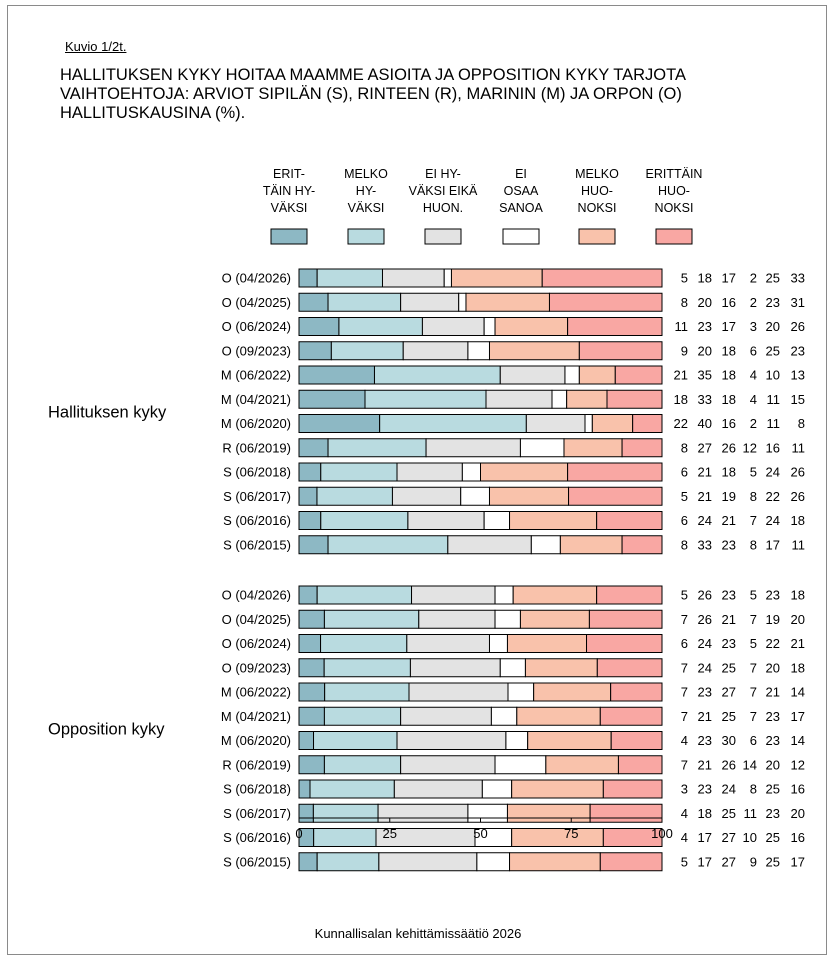  I want to click on value-label-oppositio-9-3: 24, so click(729, 789).